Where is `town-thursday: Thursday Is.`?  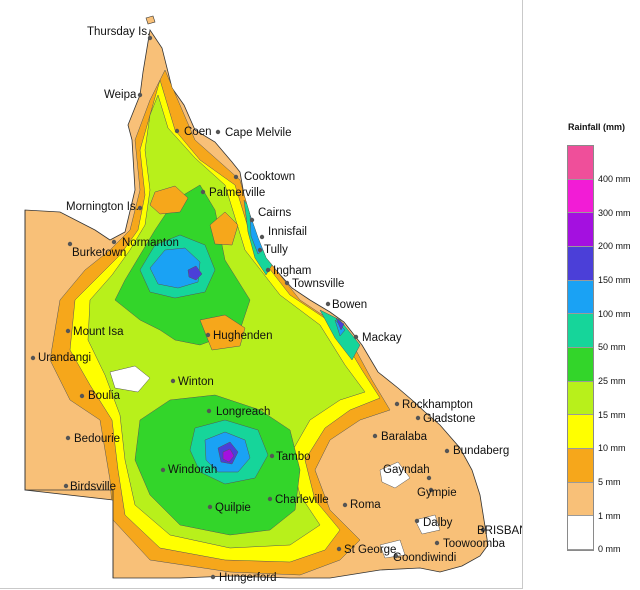 town-thursday: Thursday Is. is located at coordinates (120, 33).